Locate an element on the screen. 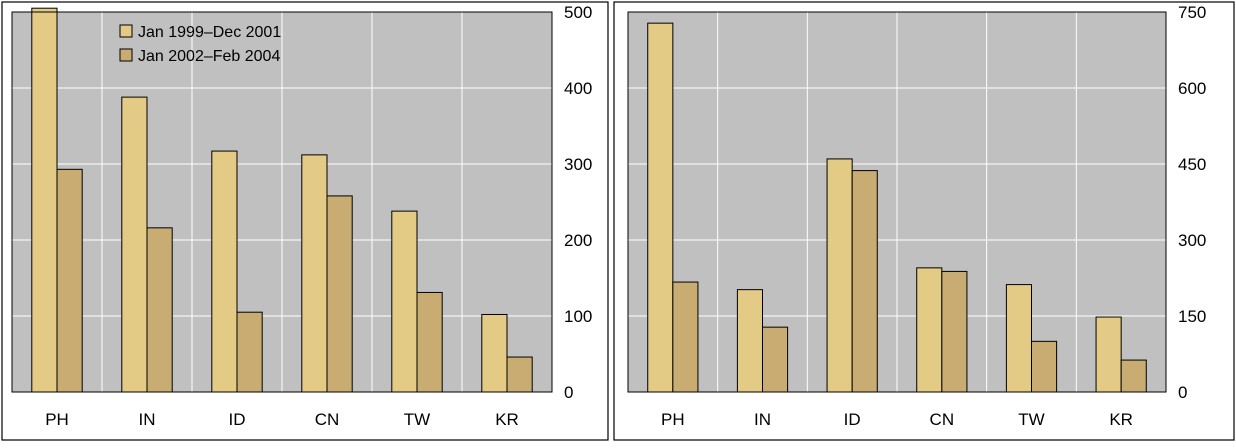 The height and width of the screenshot is (448, 1236). y-tick-label: 750 is located at coordinates (1192, 12).